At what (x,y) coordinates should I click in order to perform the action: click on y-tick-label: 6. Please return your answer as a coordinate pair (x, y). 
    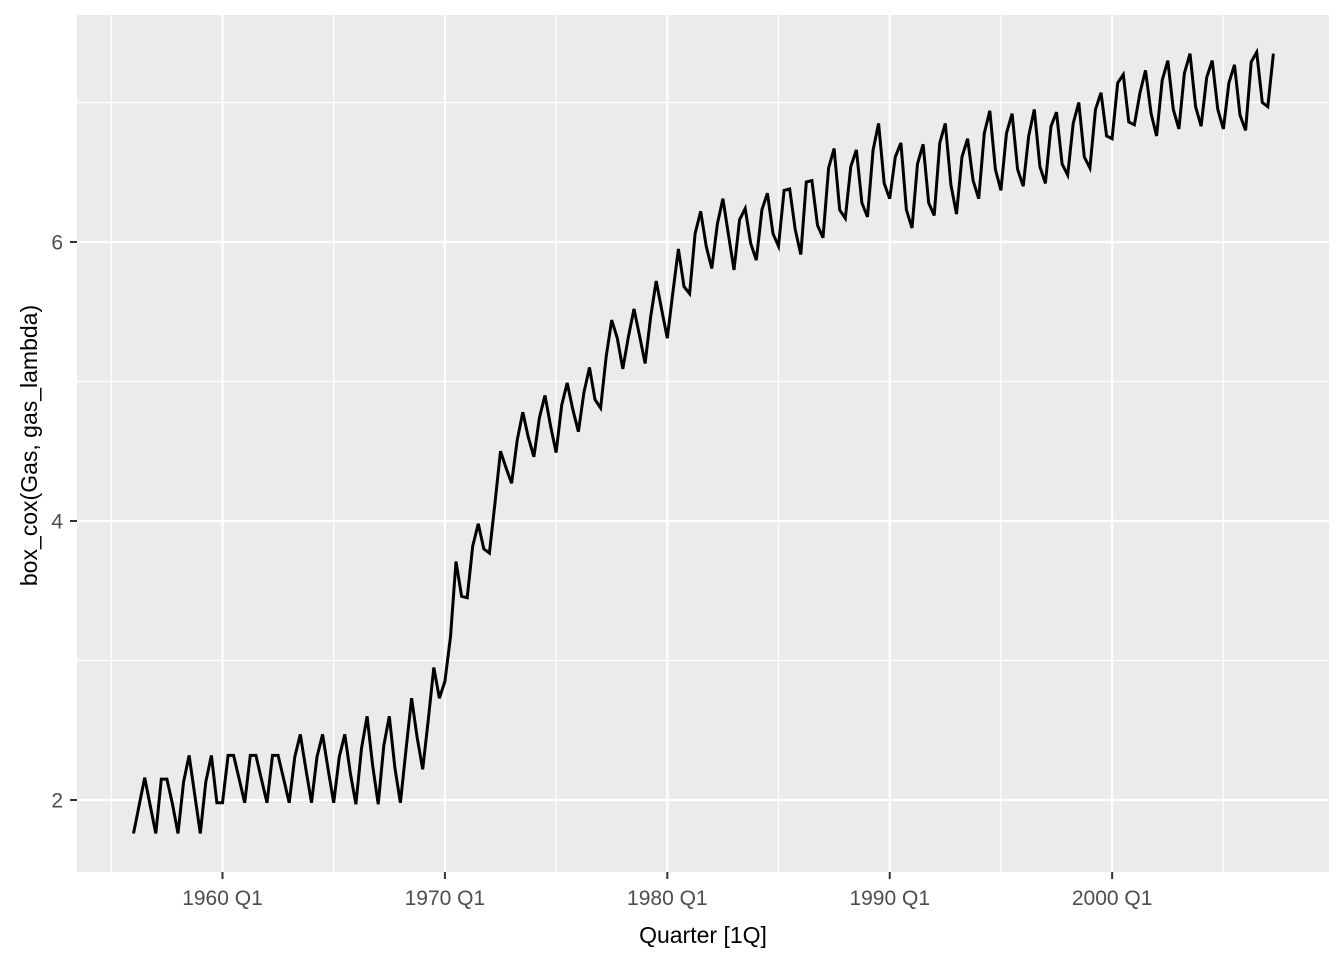
    Looking at the image, I should click on (57, 242).